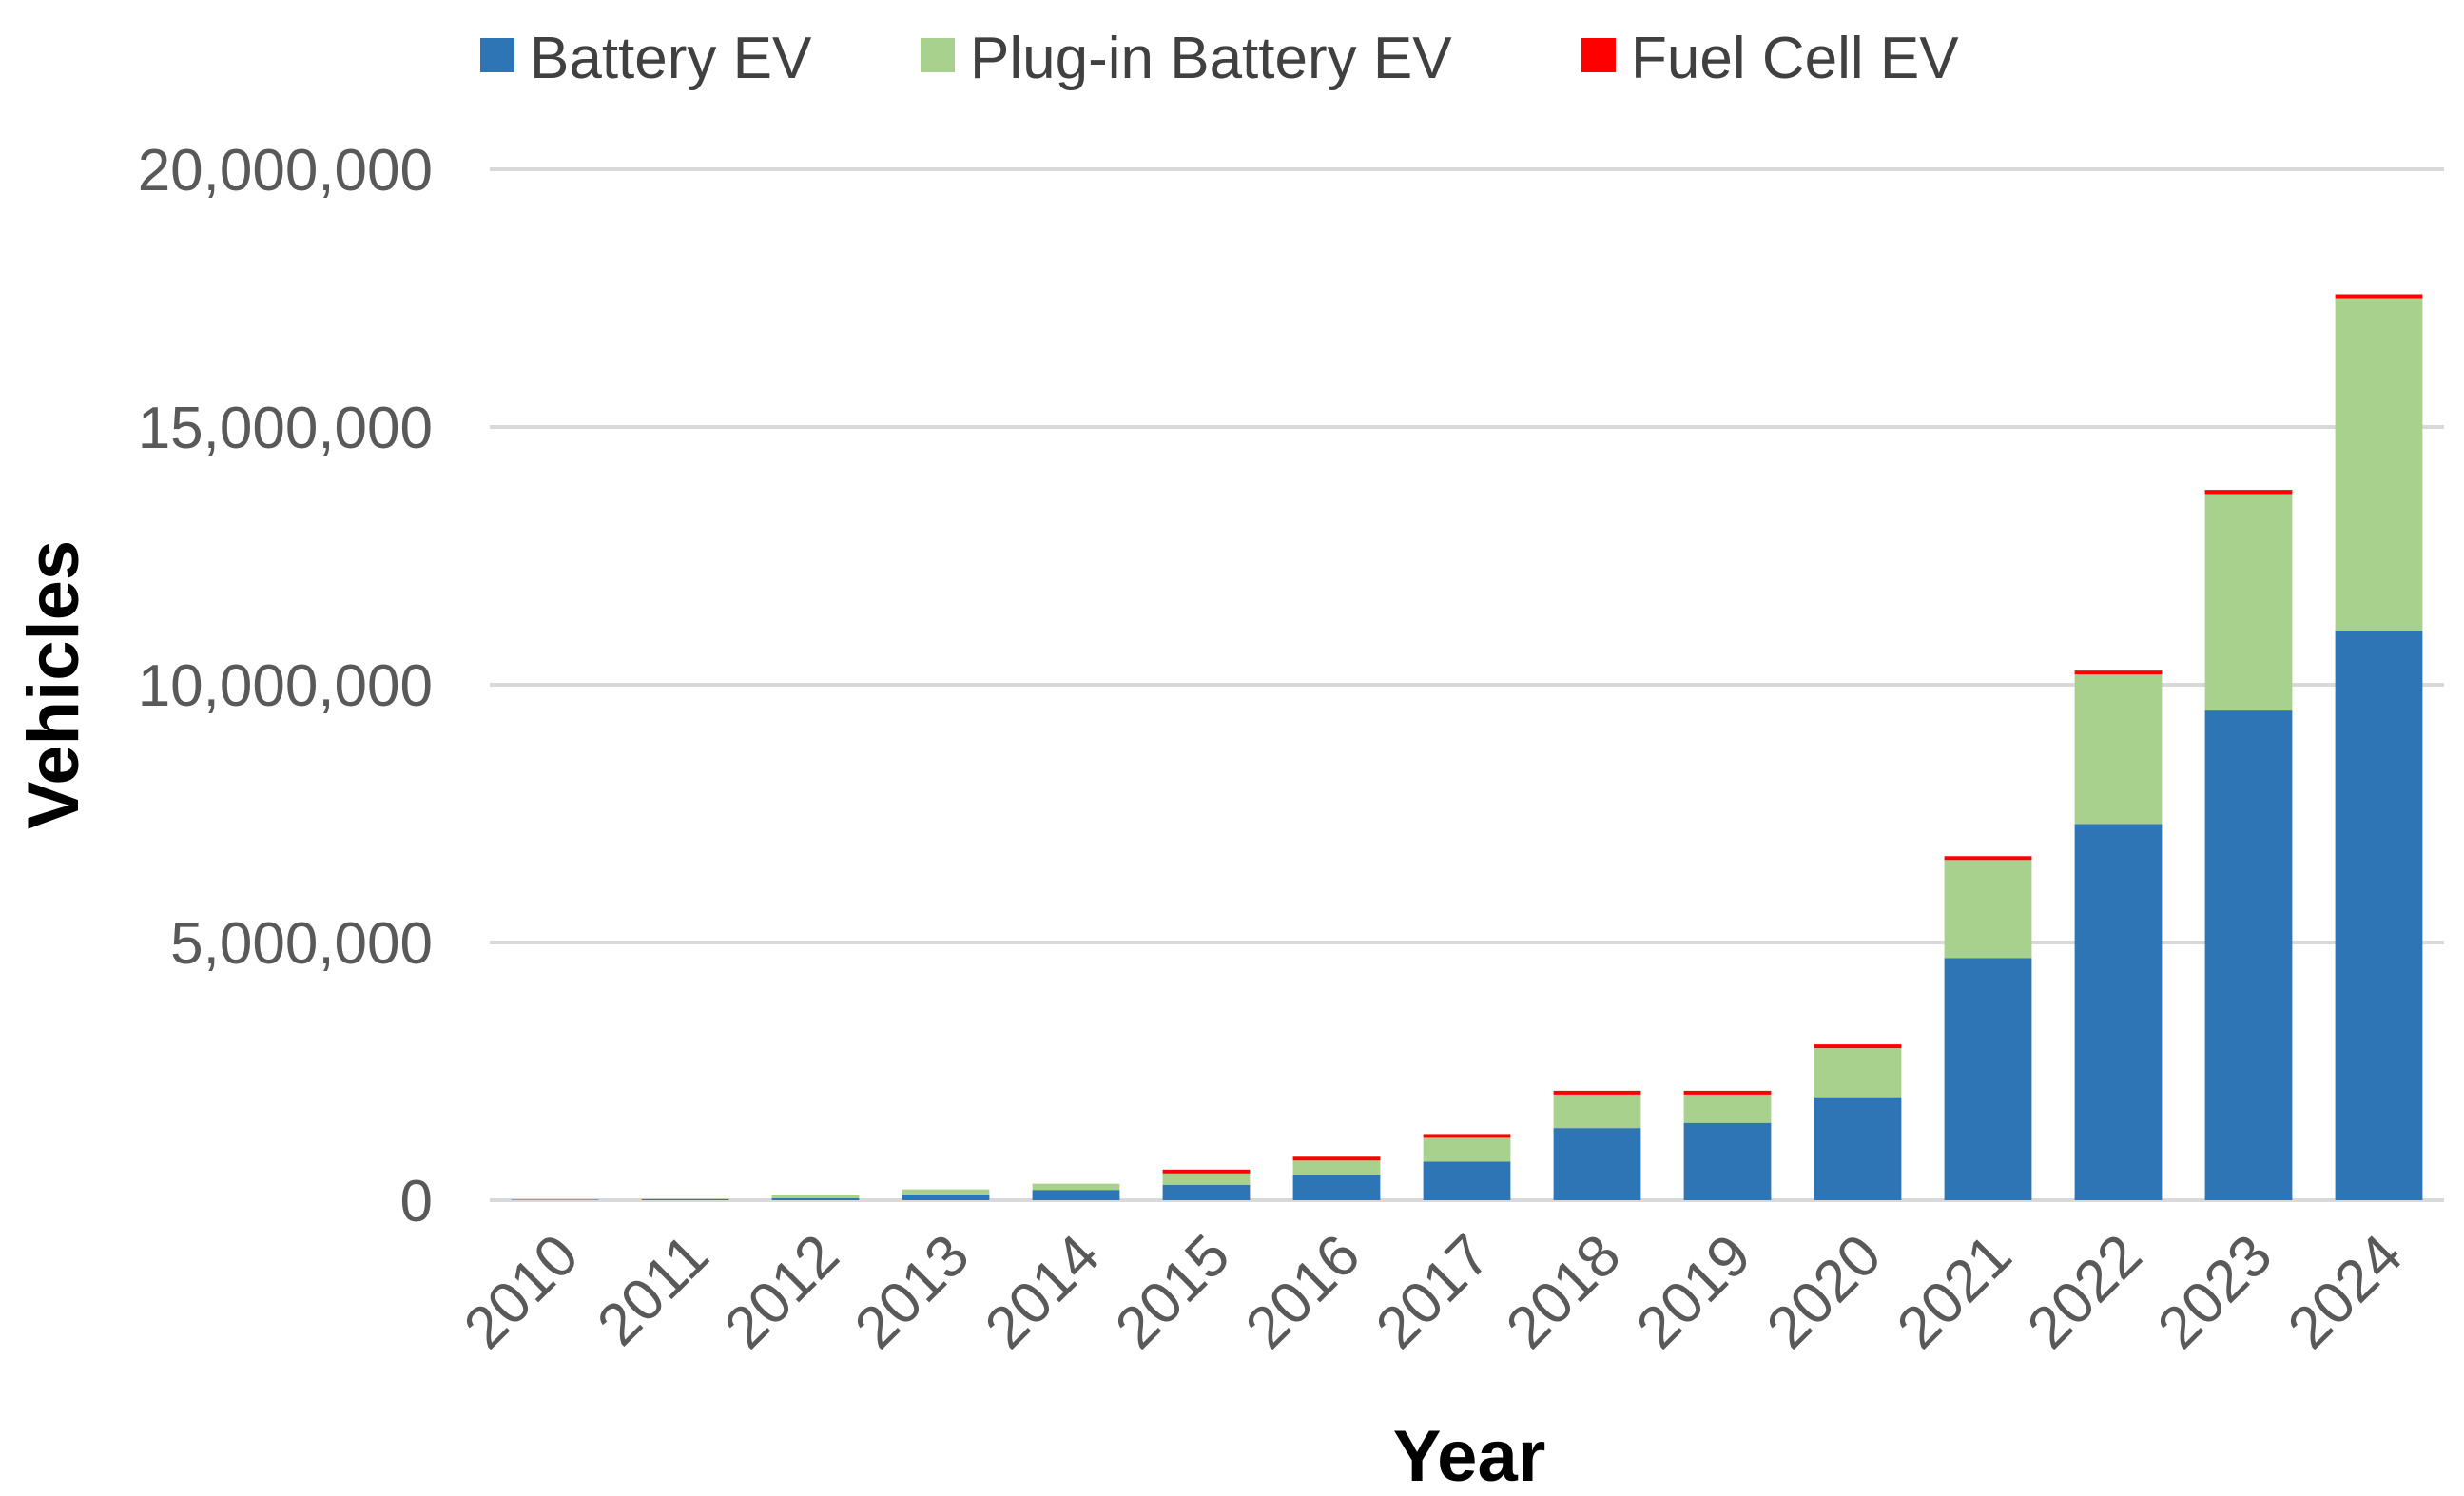  Describe the element at coordinates (1728, 1092) in the screenshot. I see `bar-fuel-cell-ev-2019` at that location.